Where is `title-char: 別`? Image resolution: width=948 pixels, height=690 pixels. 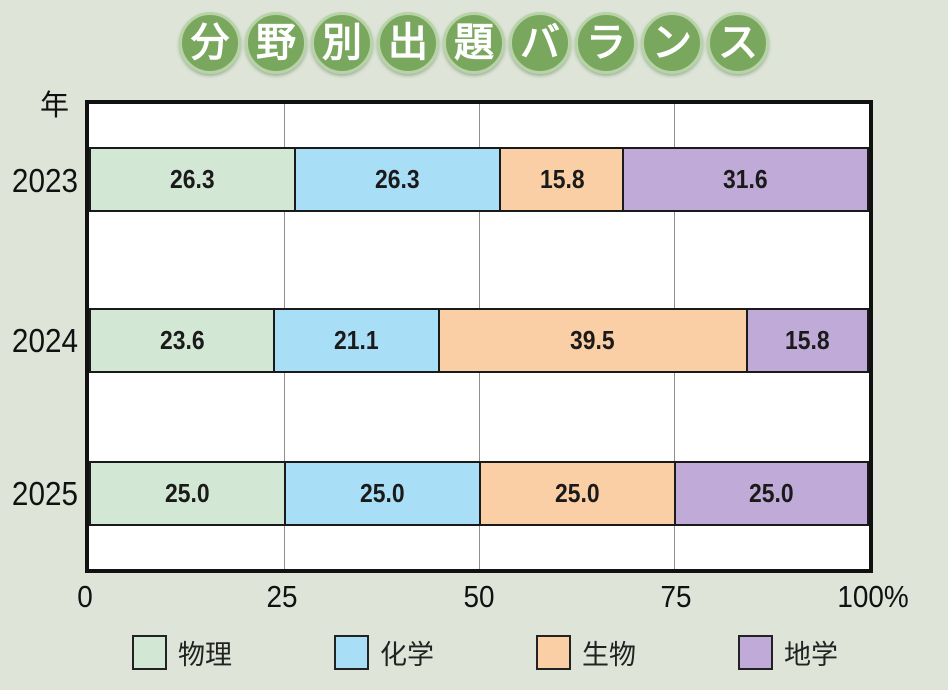
title-char: 別 is located at coordinates (342, 43).